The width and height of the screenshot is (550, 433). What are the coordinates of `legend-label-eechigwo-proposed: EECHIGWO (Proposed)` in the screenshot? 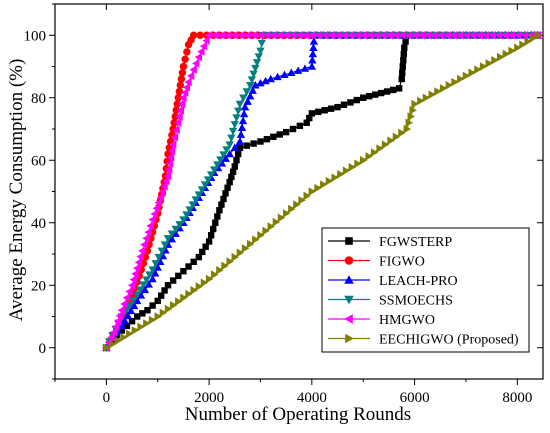 It's located at (449, 340).